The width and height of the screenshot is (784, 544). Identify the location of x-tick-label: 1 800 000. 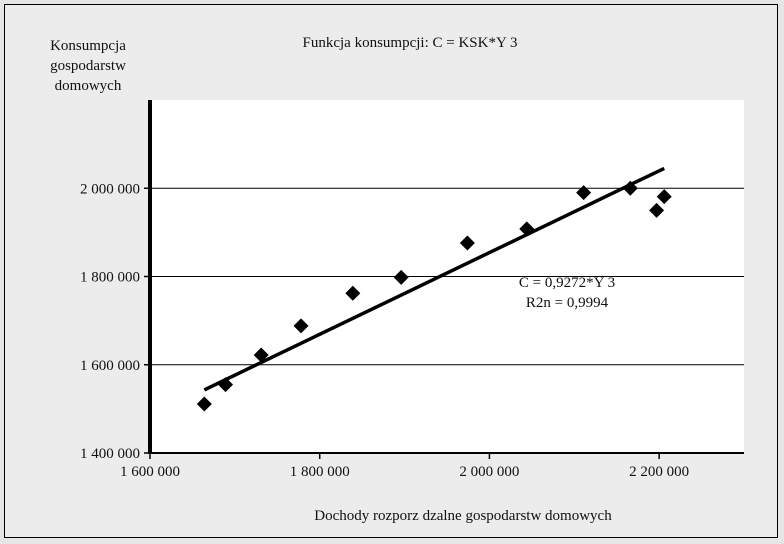
(320, 472).